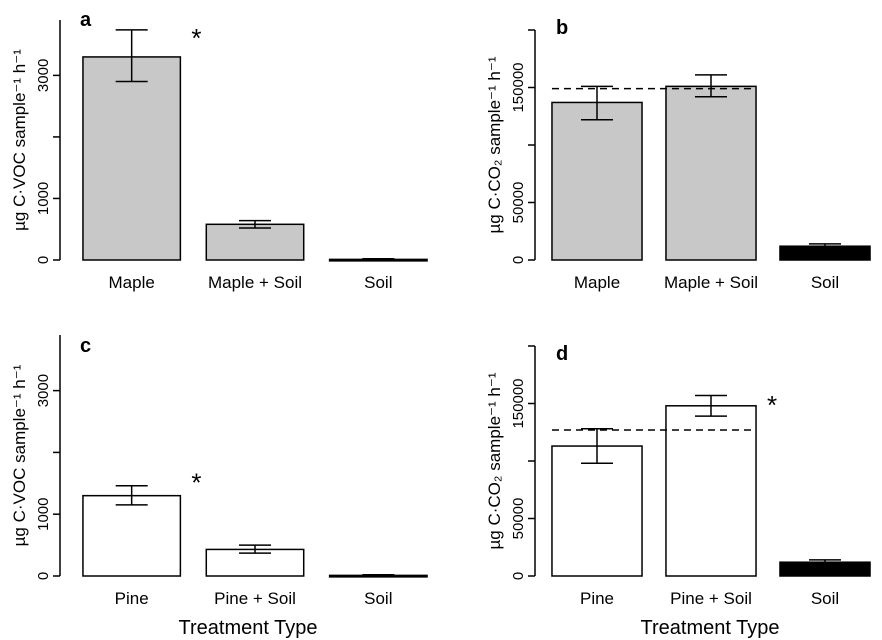  What do you see at coordinates (562, 354) in the screenshot?
I see `panel-label: d` at bounding box center [562, 354].